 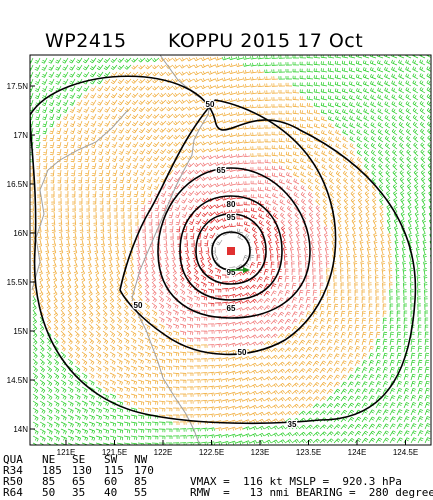 I want to click on contour-label: 80, so click(x=231, y=204).